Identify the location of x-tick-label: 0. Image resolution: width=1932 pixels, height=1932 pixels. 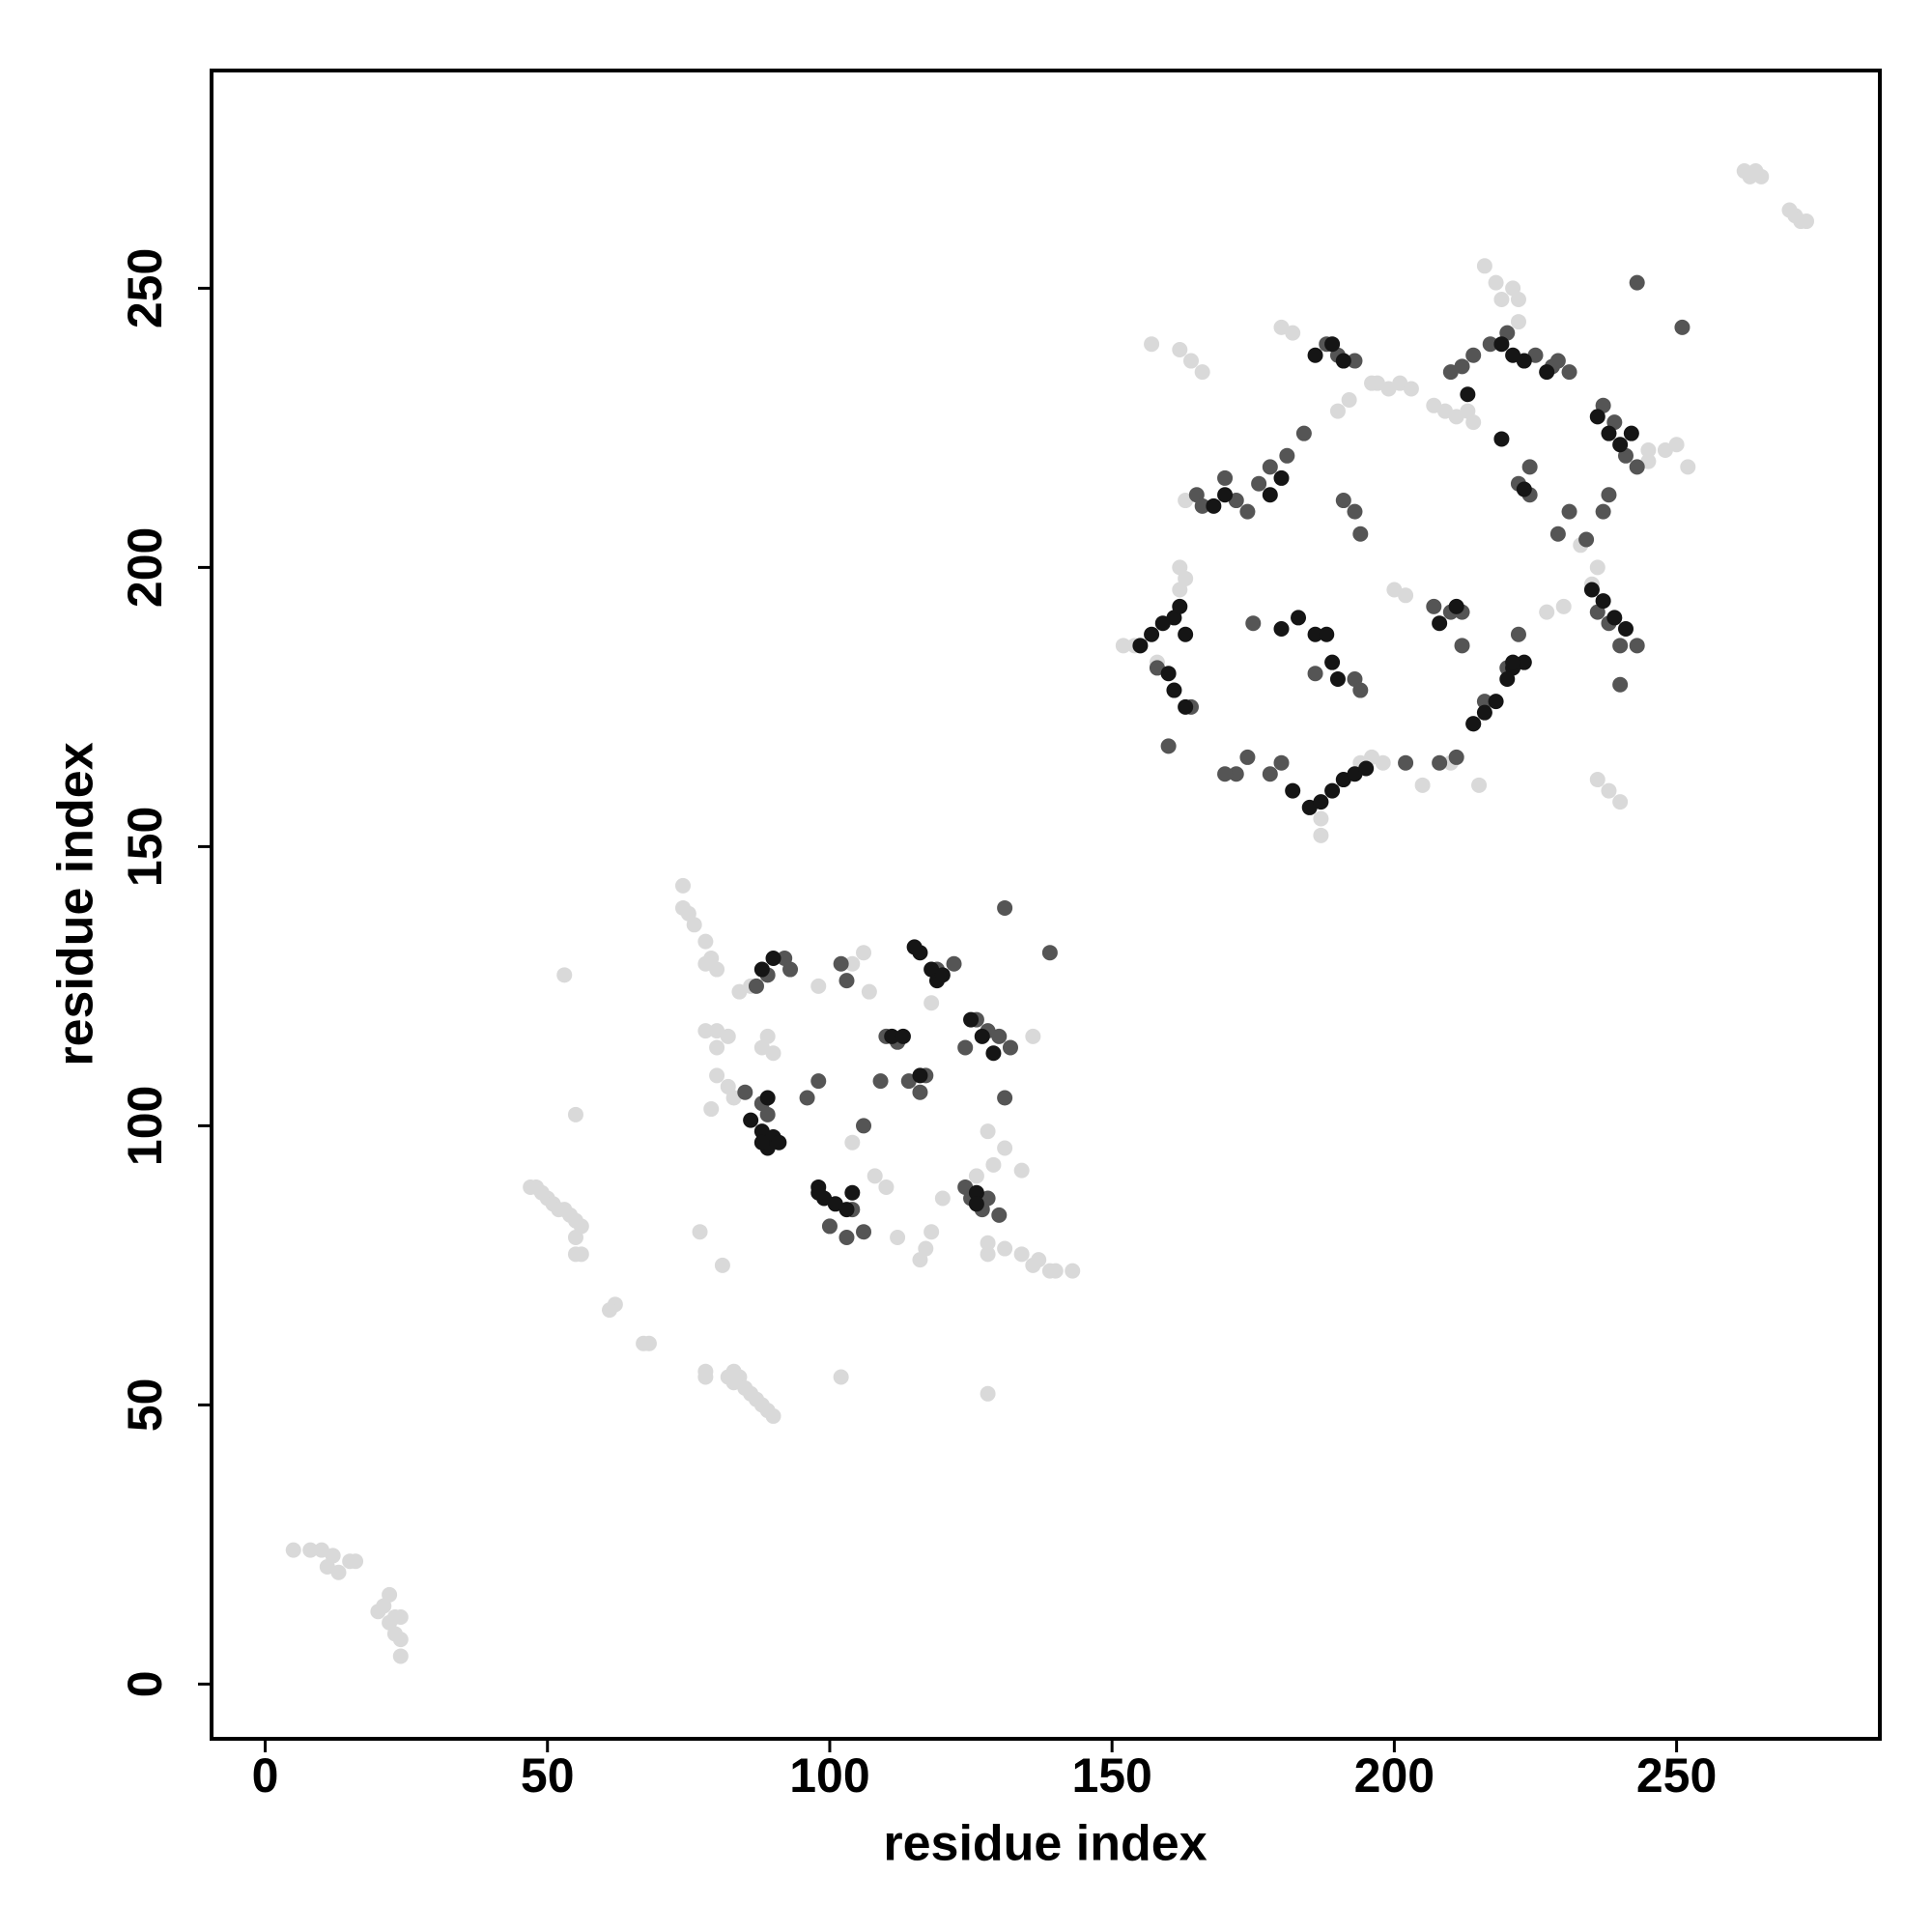
(265, 1775).